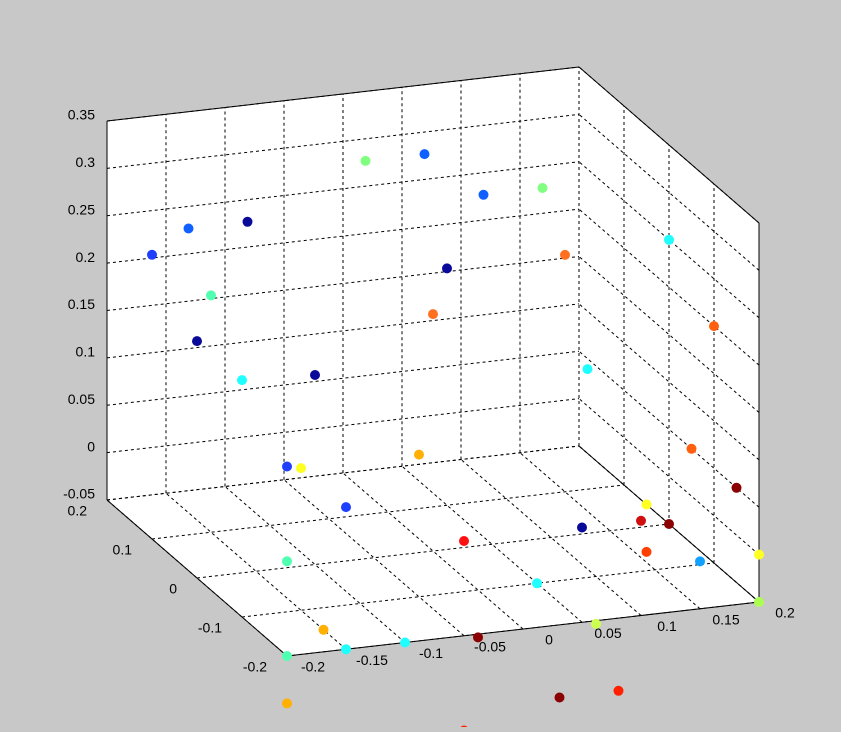  What do you see at coordinates (123, 550) in the screenshot?
I see `y-tick-label: 0.1` at bounding box center [123, 550].